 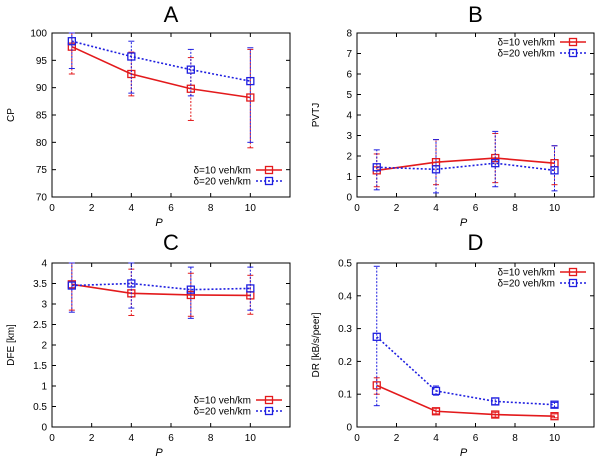 What do you see at coordinates (40, 366) in the screenshot?
I see `y-tick-label: 1.5` at bounding box center [40, 366].